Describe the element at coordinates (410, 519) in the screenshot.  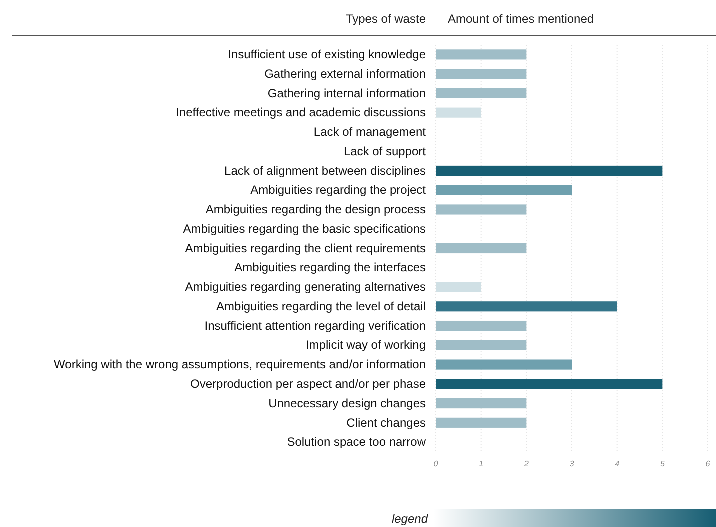
I see `legend-title: legend` at that location.